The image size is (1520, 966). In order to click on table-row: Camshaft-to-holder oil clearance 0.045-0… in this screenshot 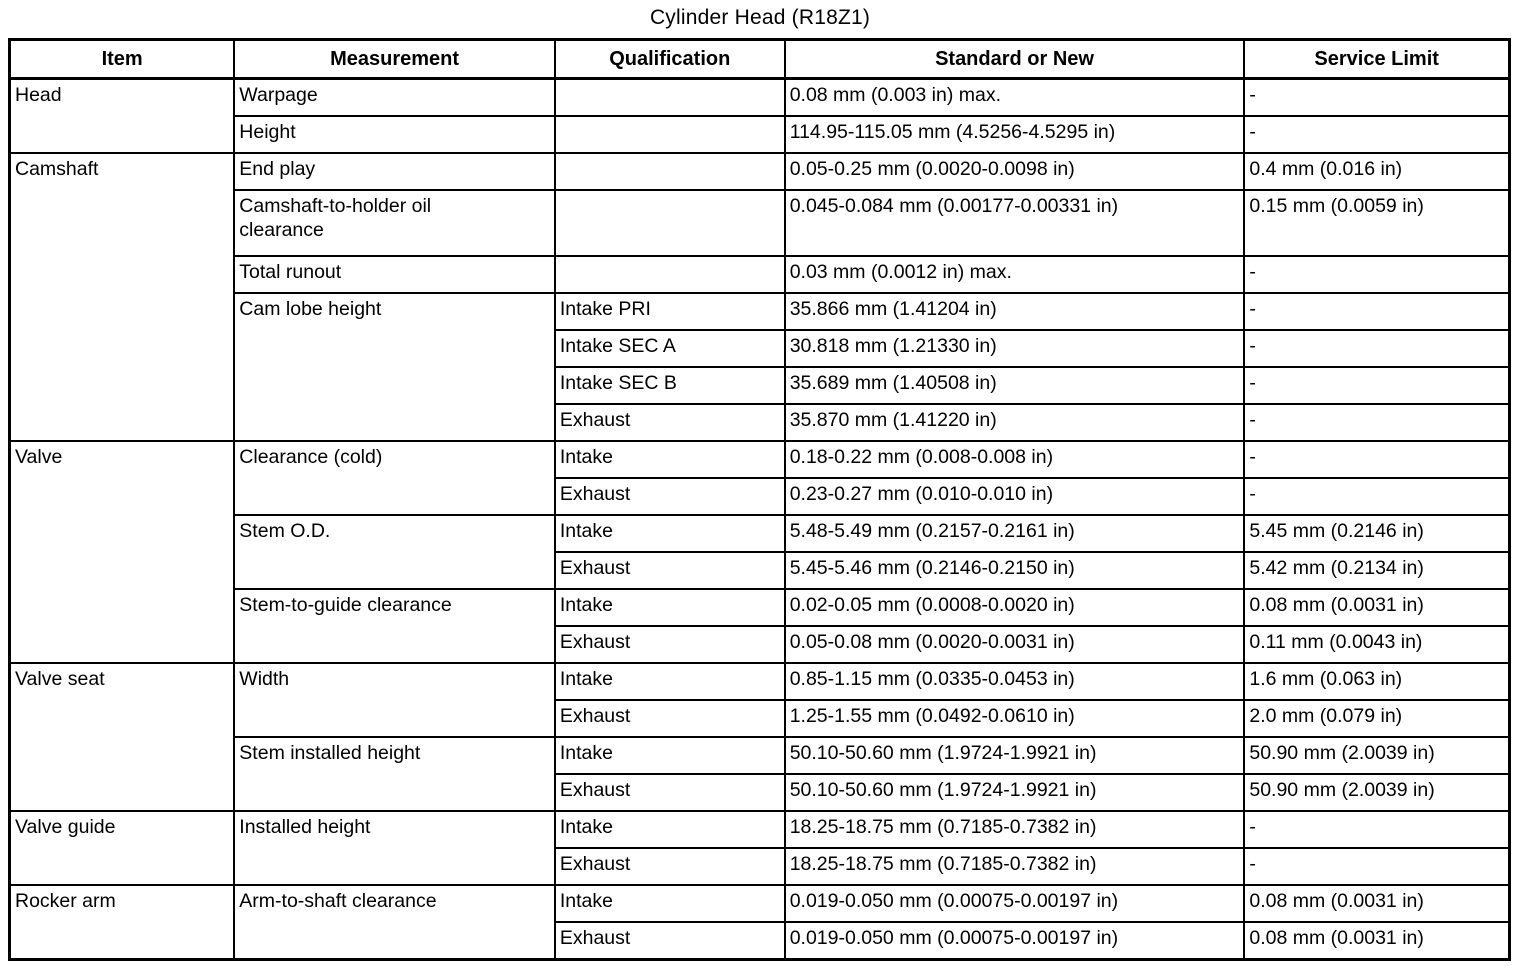, I will do `click(760, 223)`.